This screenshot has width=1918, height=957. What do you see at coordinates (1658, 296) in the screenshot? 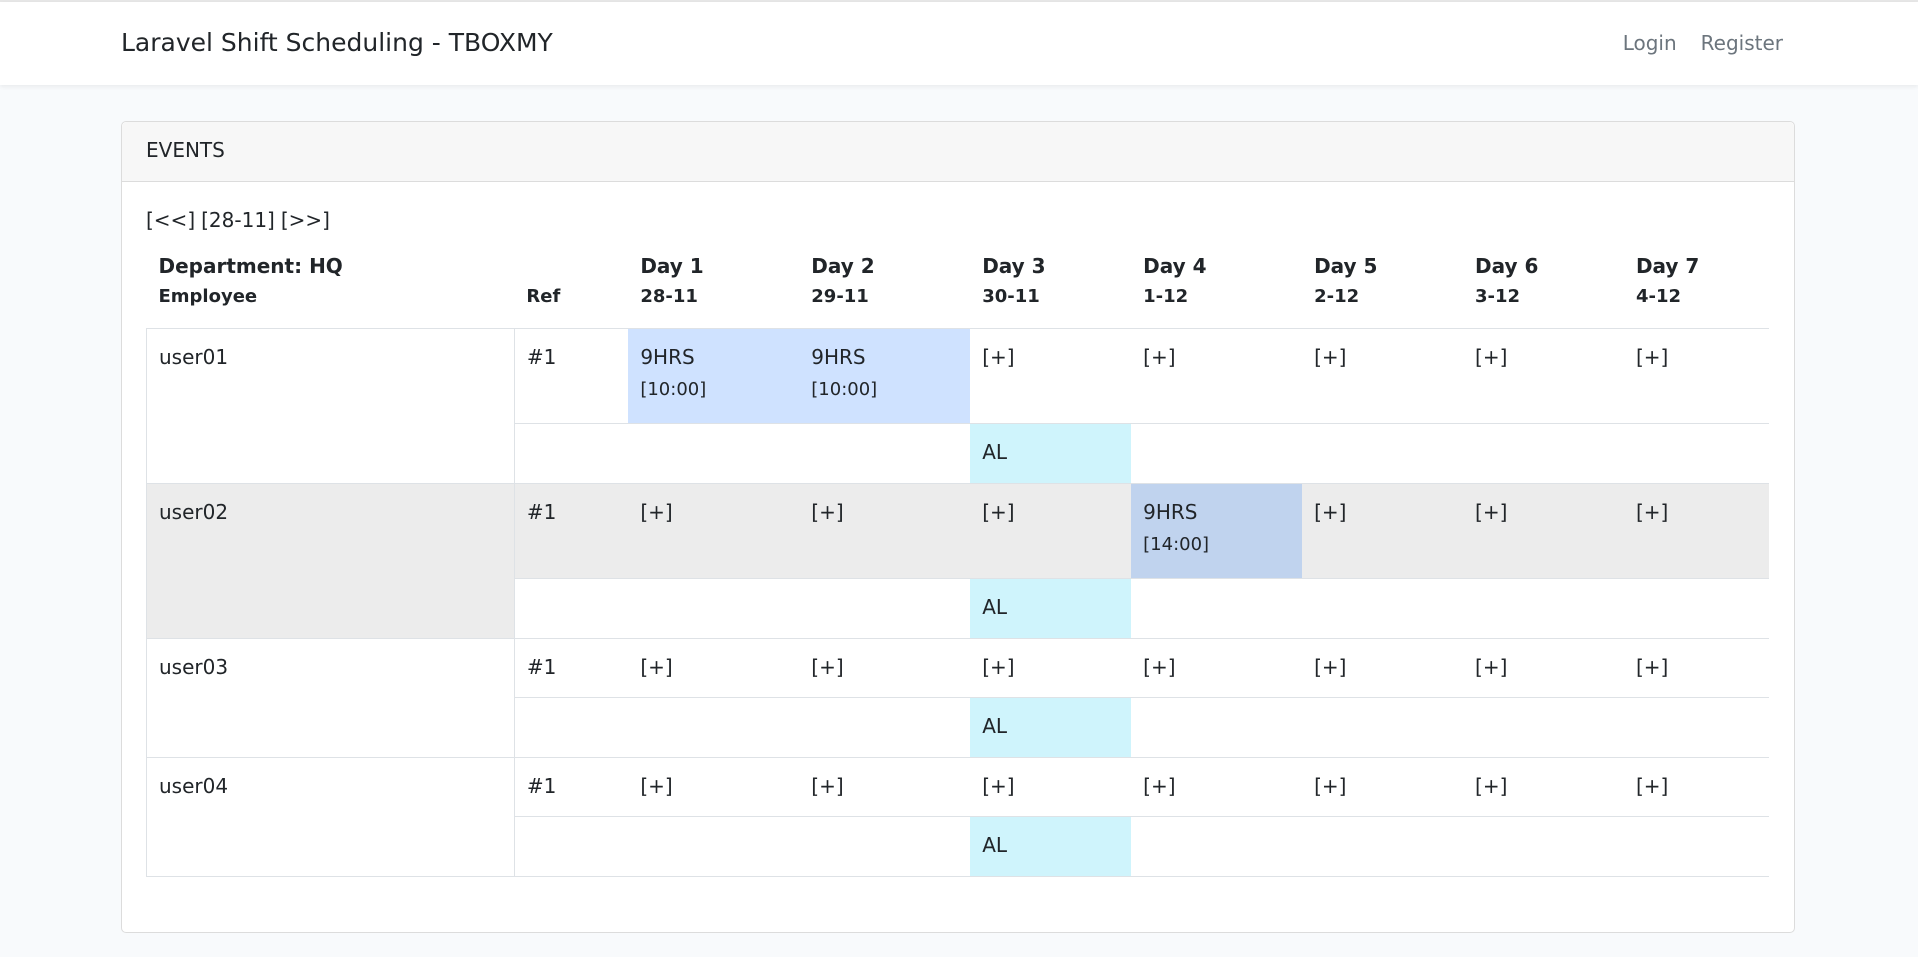
I see `day-date: 4-12` at bounding box center [1658, 296].